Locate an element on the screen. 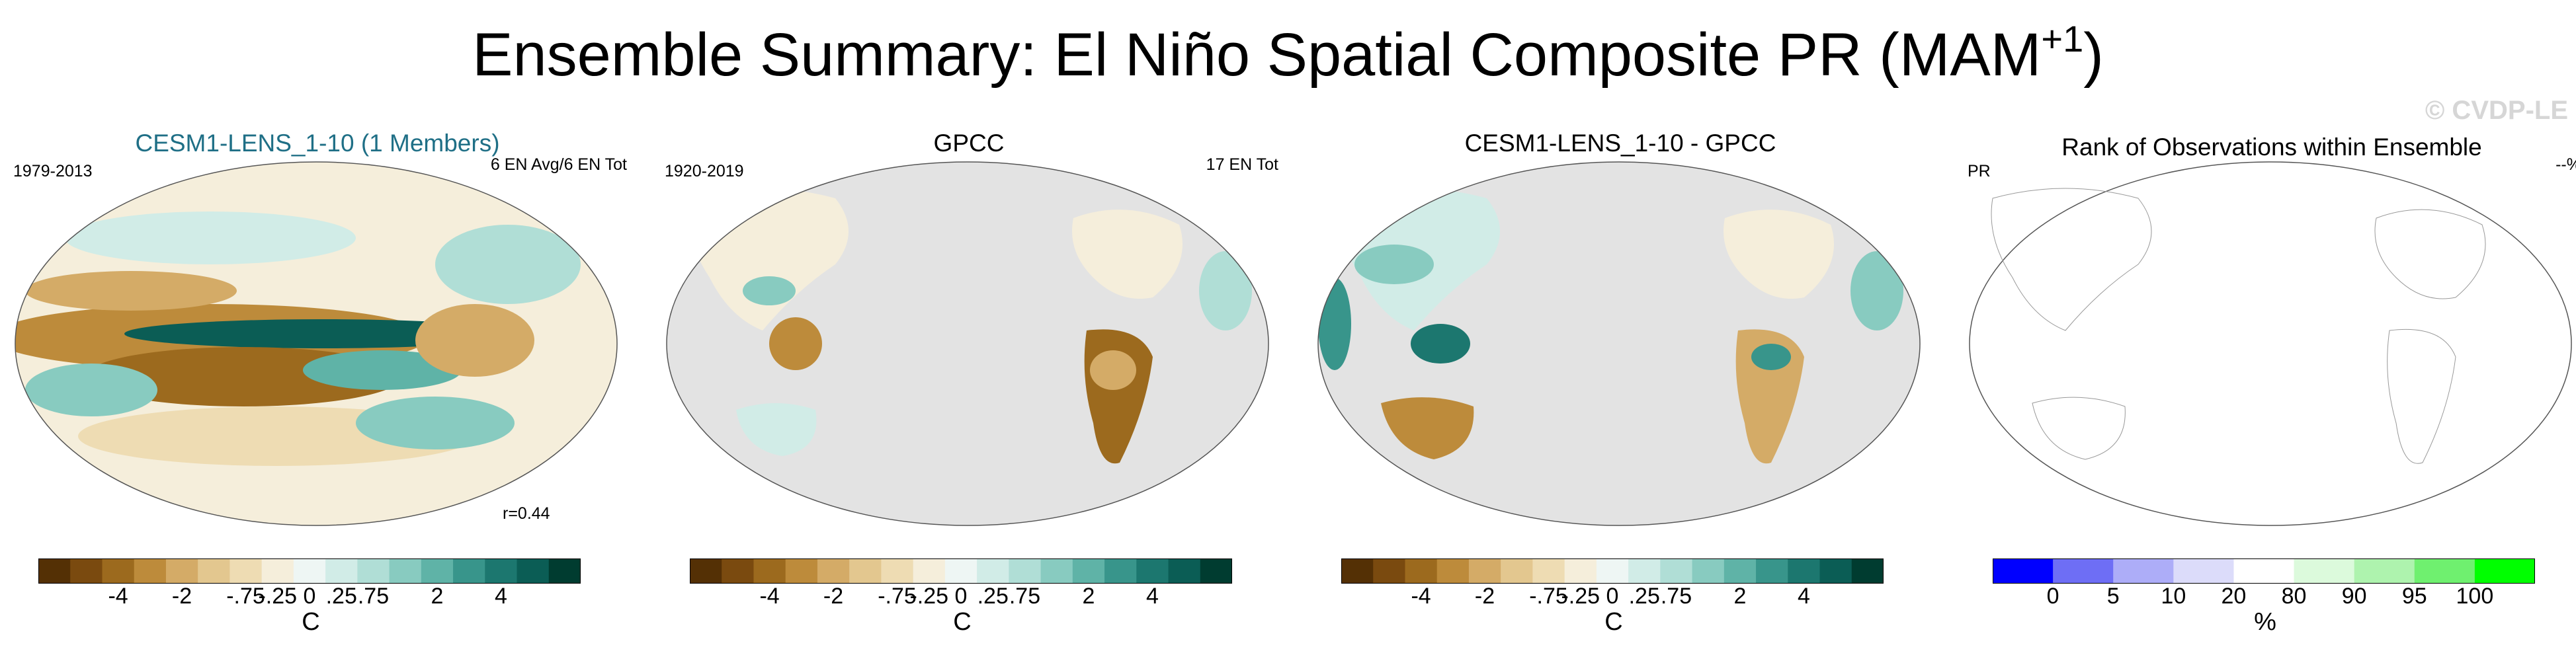 The image size is (2576, 653). watermark: © CVDP-LE is located at coordinates (2496, 111).